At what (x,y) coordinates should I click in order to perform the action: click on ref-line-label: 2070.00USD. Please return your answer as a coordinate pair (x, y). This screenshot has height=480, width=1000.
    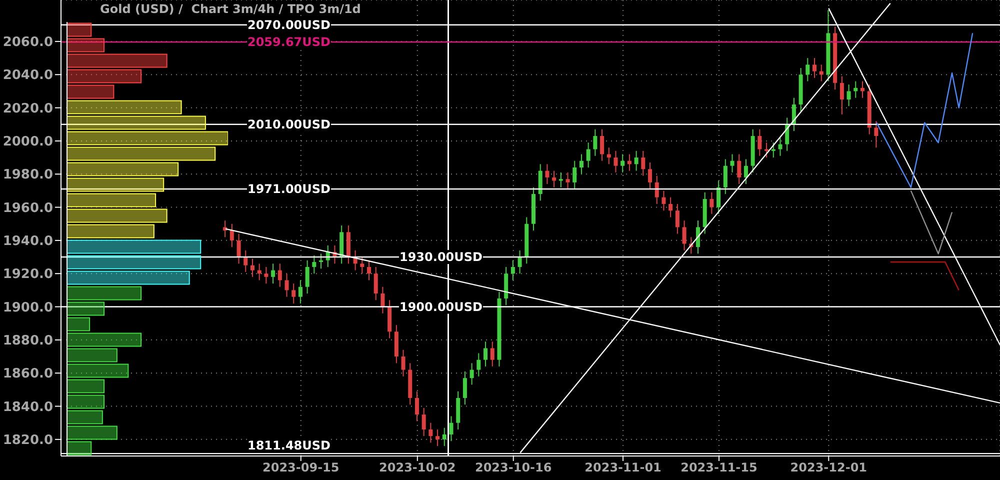
    Looking at the image, I should click on (289, 25).